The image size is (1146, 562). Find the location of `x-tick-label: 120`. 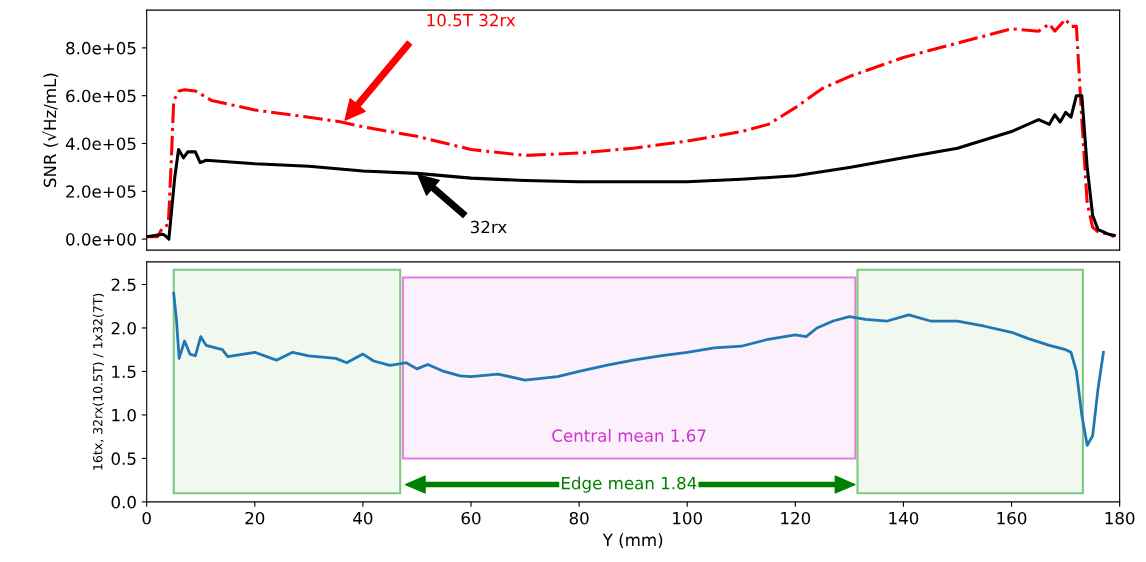

x-tick-label: 120 is located at coordinates (796, 518).